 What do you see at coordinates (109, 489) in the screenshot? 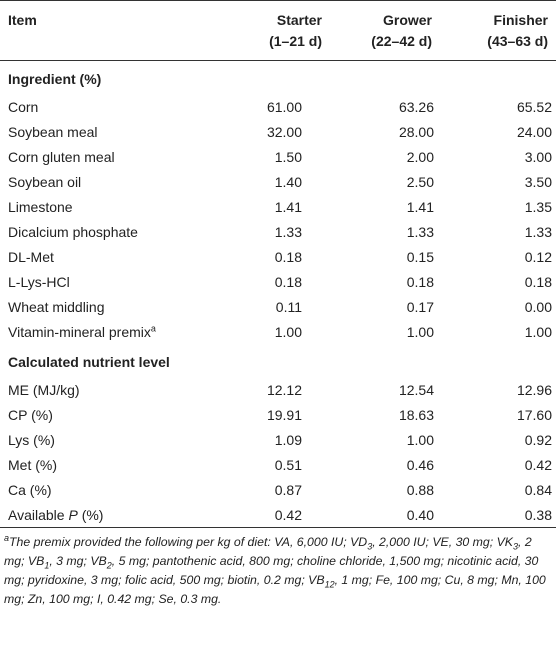
I see `row-label: Ca (%)` at bounding box center [109, 489].